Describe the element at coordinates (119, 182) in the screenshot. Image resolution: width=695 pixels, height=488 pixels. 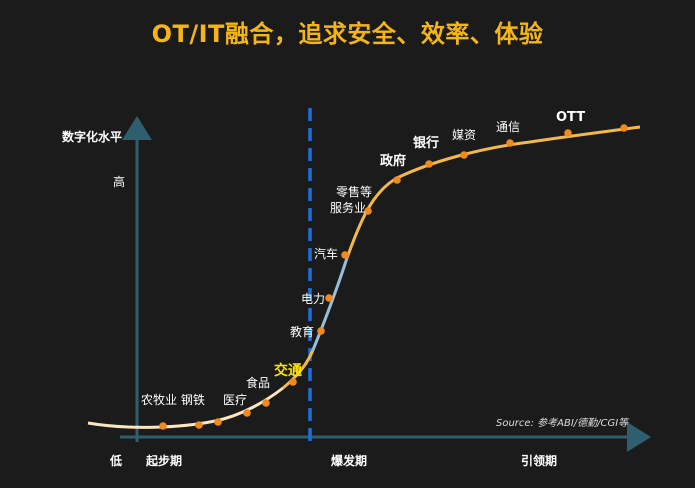
I see `y-axis-high: 高` at that location.